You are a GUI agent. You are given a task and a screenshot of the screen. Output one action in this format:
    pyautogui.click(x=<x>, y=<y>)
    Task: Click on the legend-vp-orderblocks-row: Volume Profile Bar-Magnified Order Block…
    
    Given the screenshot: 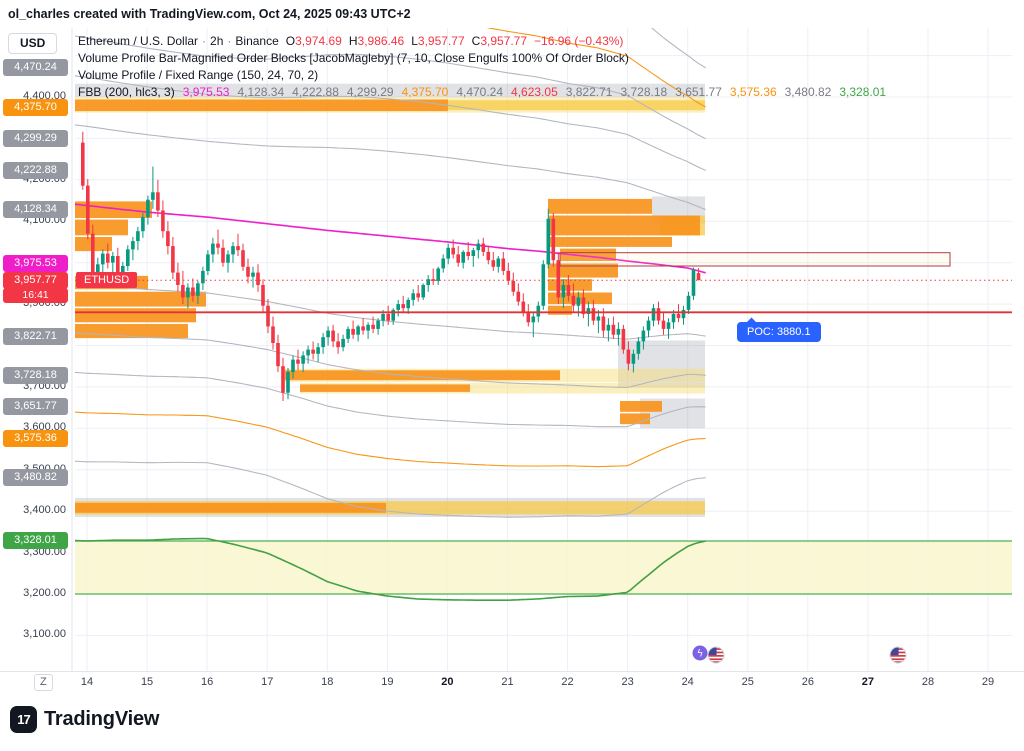 What is the action you would take?
    pyautogui.click(x=353, y=58)
    